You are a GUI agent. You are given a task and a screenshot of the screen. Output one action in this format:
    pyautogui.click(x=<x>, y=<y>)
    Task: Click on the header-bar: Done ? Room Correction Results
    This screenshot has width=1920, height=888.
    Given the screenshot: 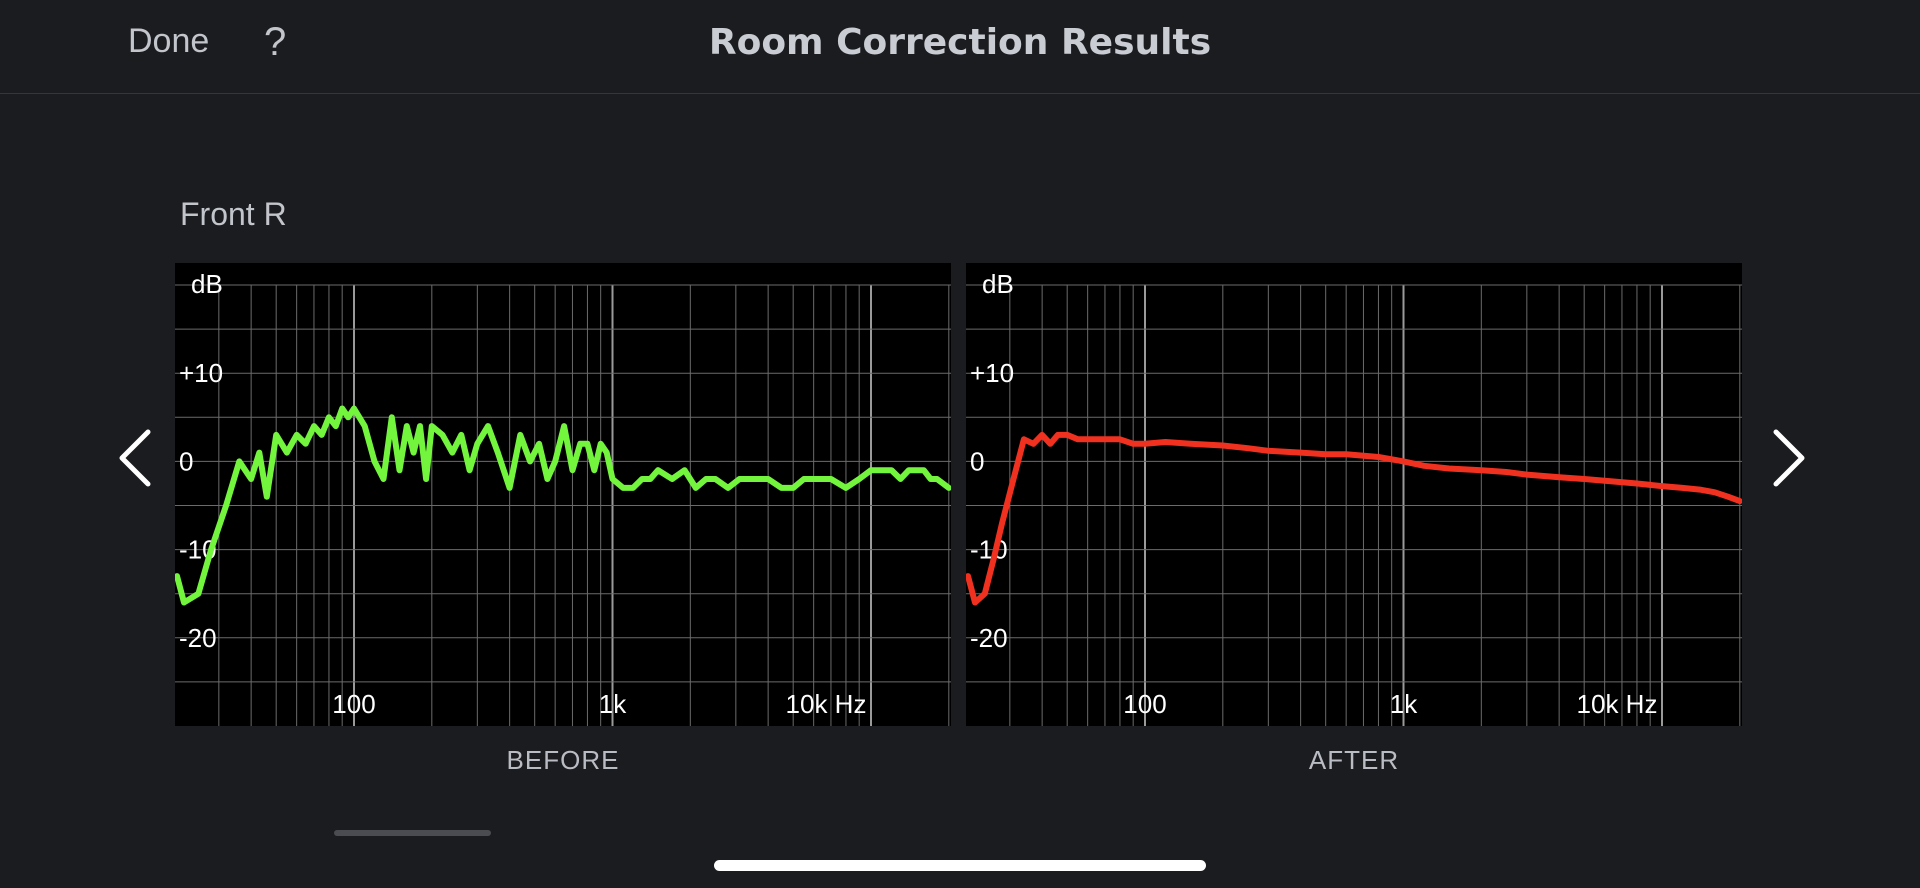 What is the action you would take?
    pyautogui.click(x=960, y=47)
    